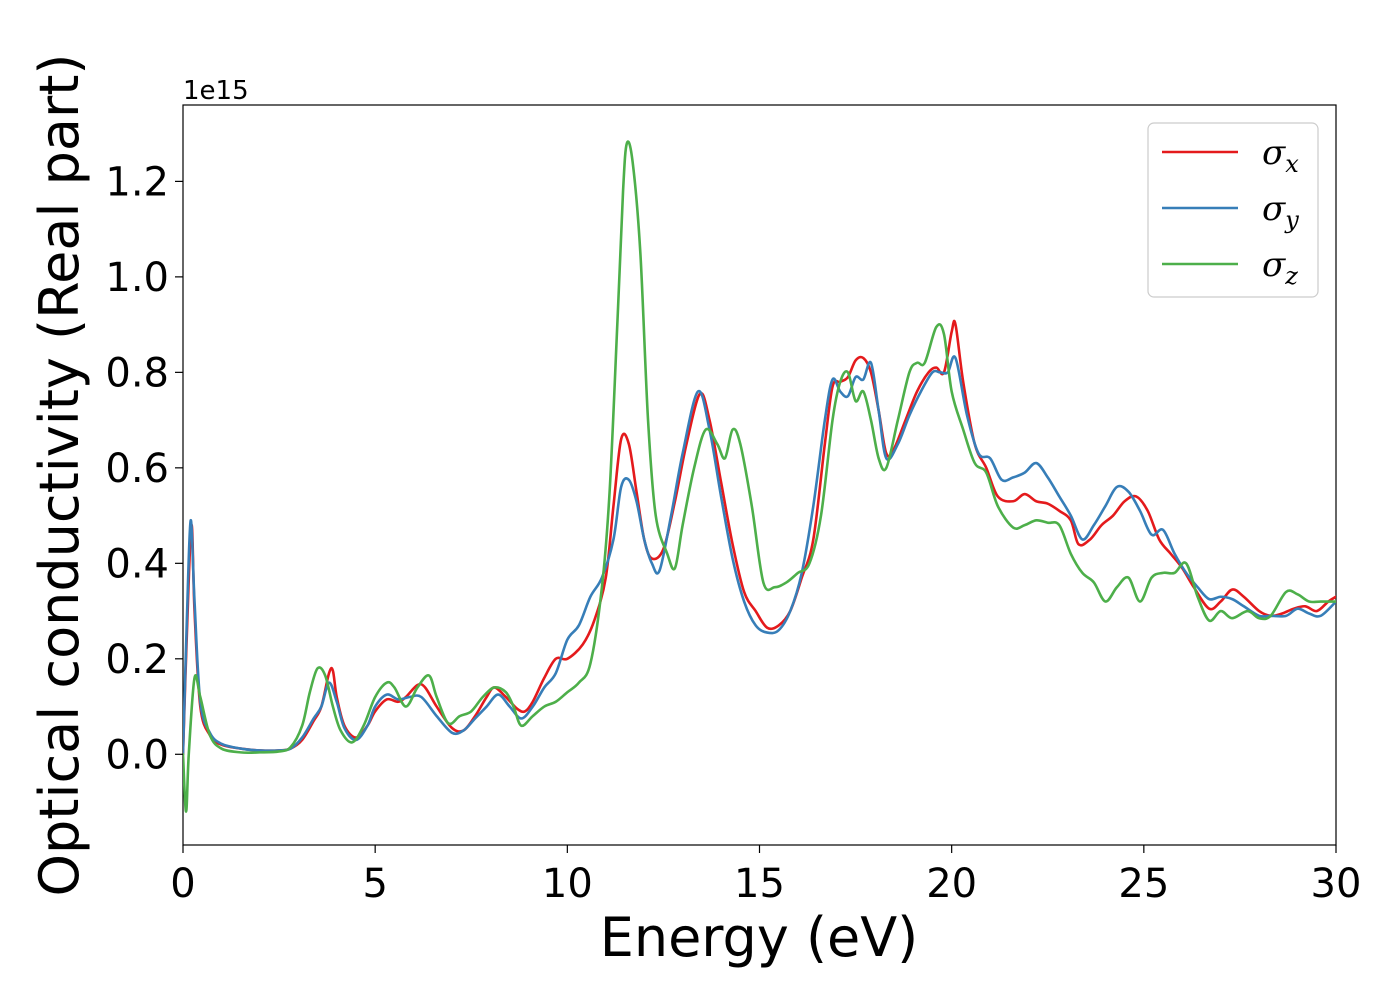  What do you see at coordinates (137, 373) in the screenshot?
I see `y-tick-label: 0.8` at bounding box center [137, 373].